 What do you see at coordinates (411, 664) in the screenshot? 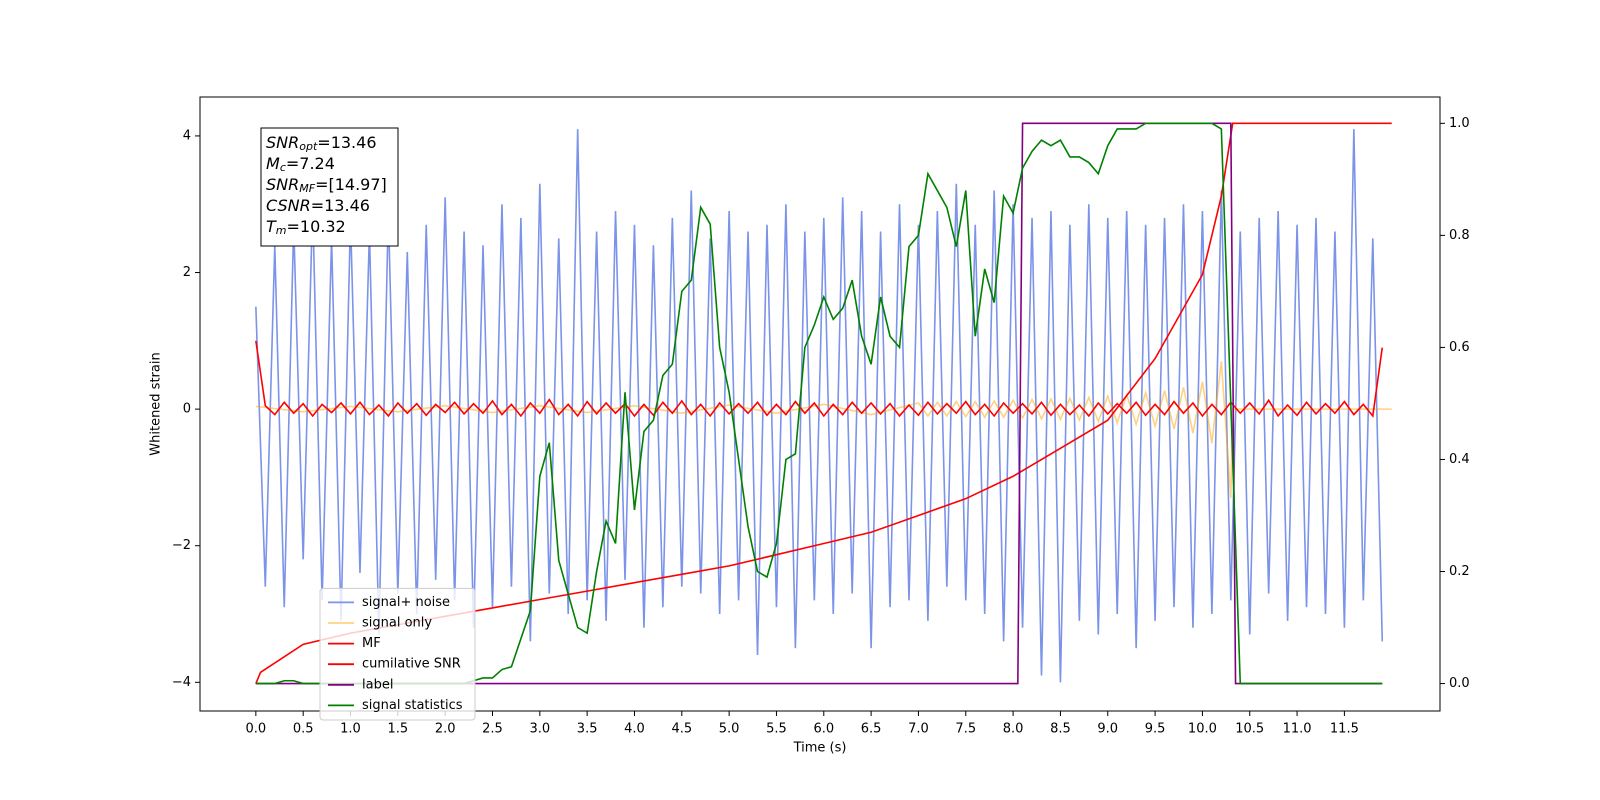
I see `legend-label: cumilative SNR` at bounding box center [411, 664].